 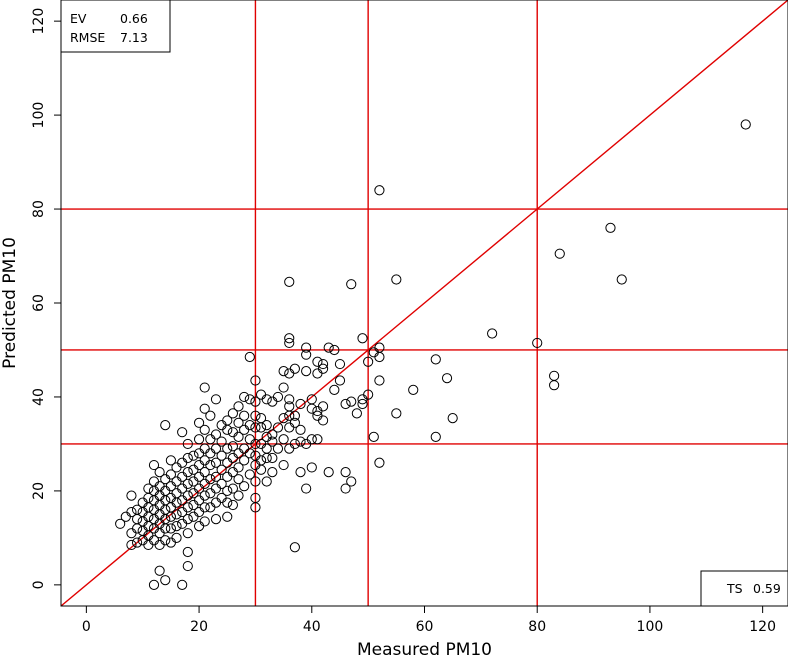 I want to click on y-axis: 0 20 40 60 80 100 120, so click(x=46, y=298).